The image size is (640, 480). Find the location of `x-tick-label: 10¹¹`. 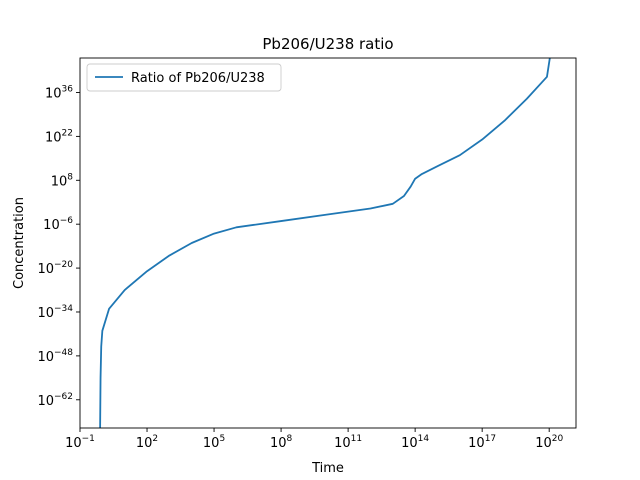

x-tick-label: 10¹¹ is located at coordinates (348, 442).